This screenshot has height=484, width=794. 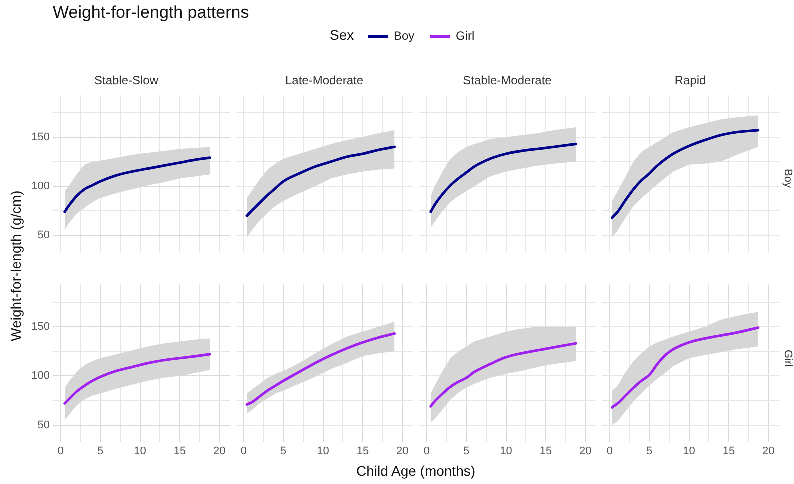 What do you see at coordinates (507, 81) in the screenshot?
I see `chart-title: Stable-Moderate` at bounding box center [507, 81].